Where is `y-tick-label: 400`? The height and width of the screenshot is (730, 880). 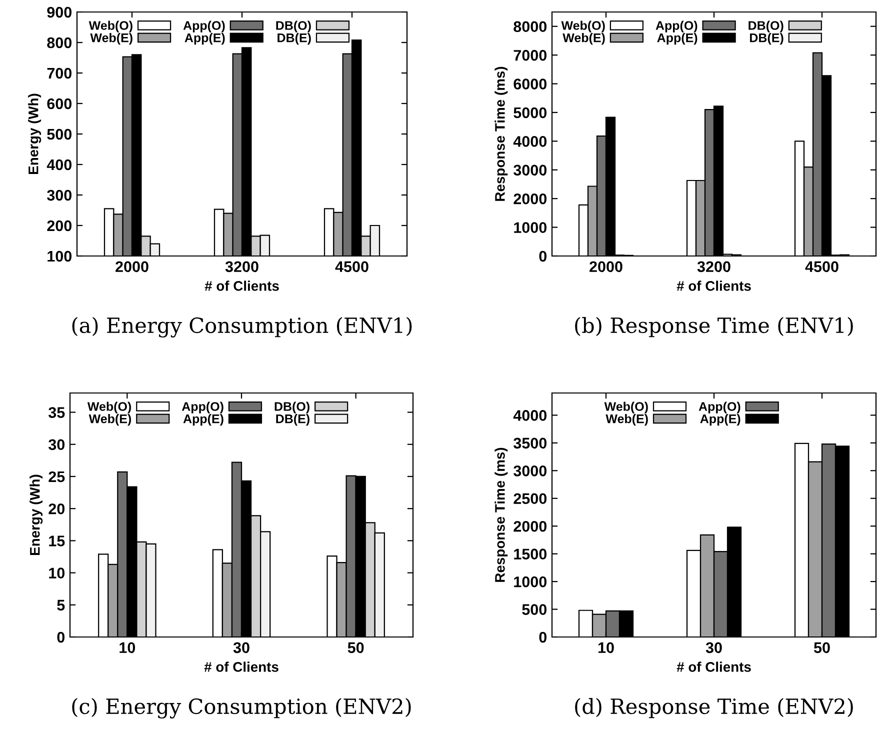
y-tick-label: 400 is located at coordinates (59, 164).